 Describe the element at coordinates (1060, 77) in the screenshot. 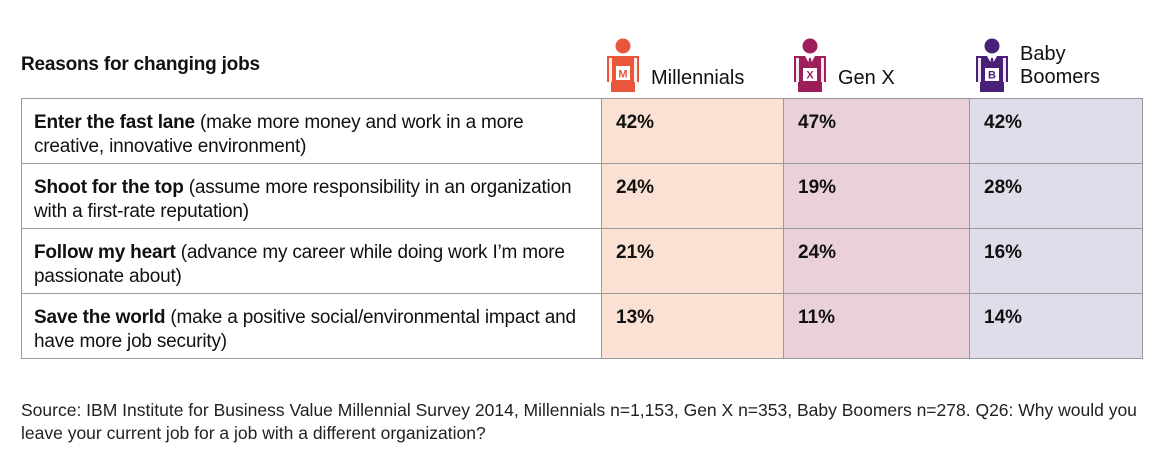

I see `baby-boomers-label-line-2: Boomers` at that location.